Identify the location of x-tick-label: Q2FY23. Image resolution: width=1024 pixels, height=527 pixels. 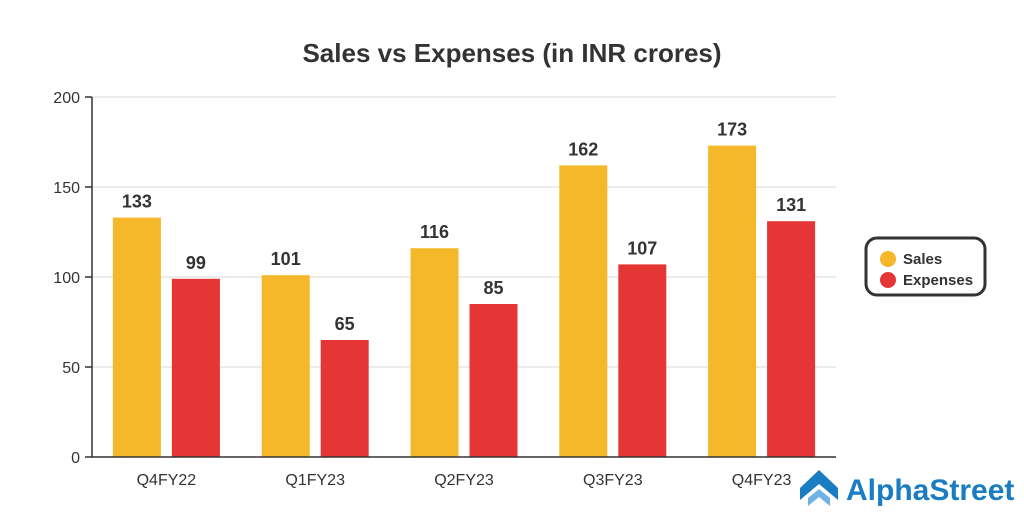
(464, 480).